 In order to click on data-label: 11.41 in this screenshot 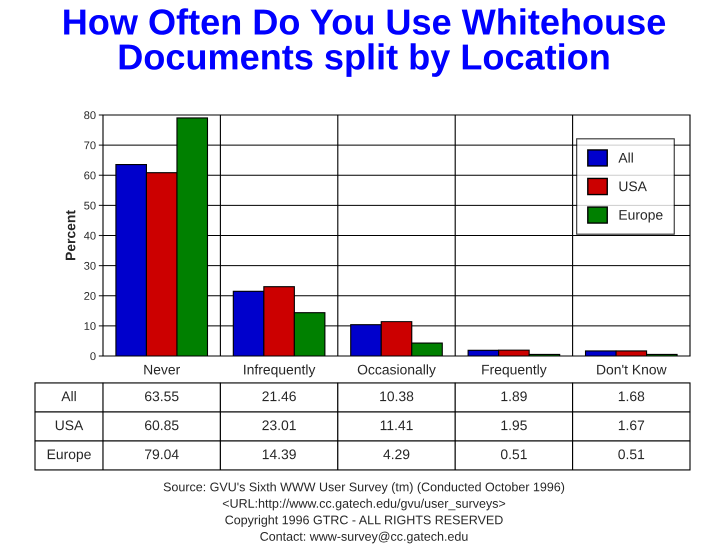, I will do `click(396, 425)`.